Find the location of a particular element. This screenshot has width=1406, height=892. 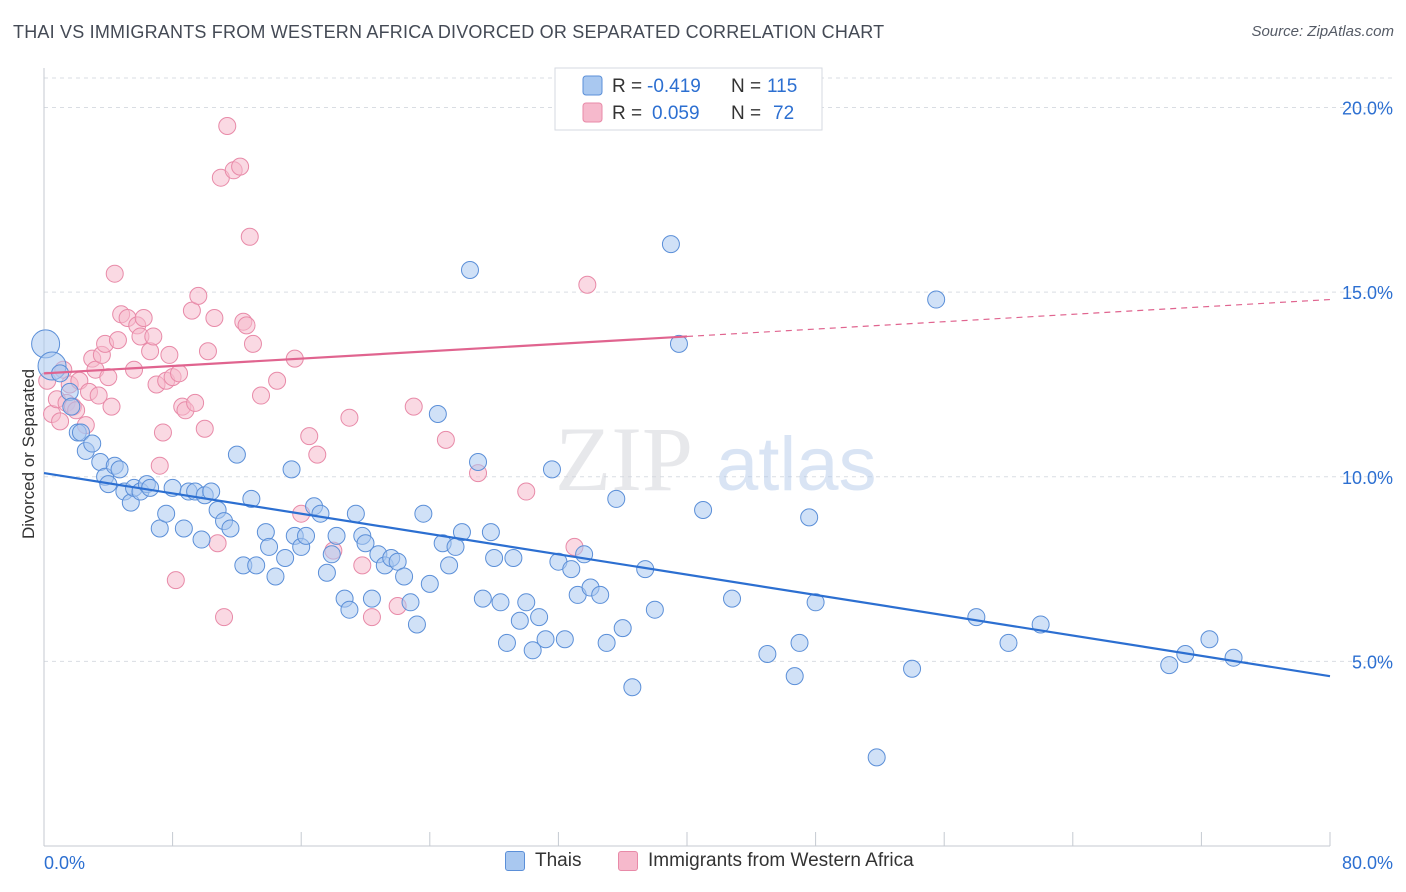

trend-line-waf is located at coordinates (365, 355).